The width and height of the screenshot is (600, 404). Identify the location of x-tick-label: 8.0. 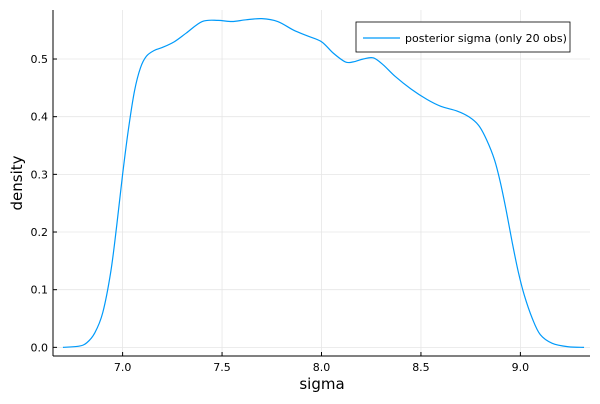
(322, 367).